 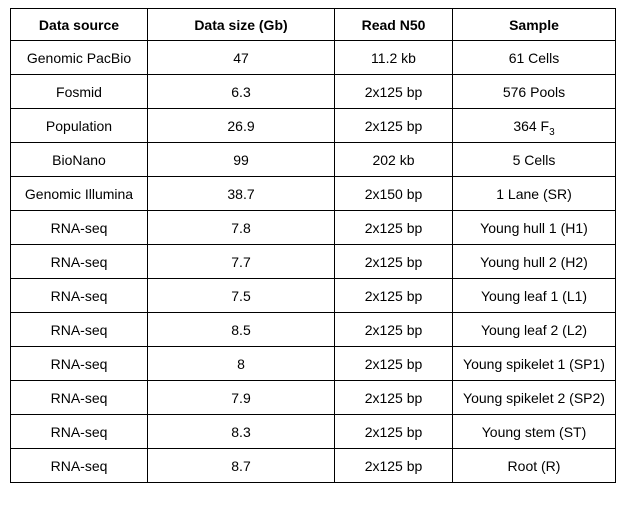 What do you see at coordinates (241, 24) in the screenshot?
I see `header-data-size: Data size (Gb)` at bounding box center [241, 24].